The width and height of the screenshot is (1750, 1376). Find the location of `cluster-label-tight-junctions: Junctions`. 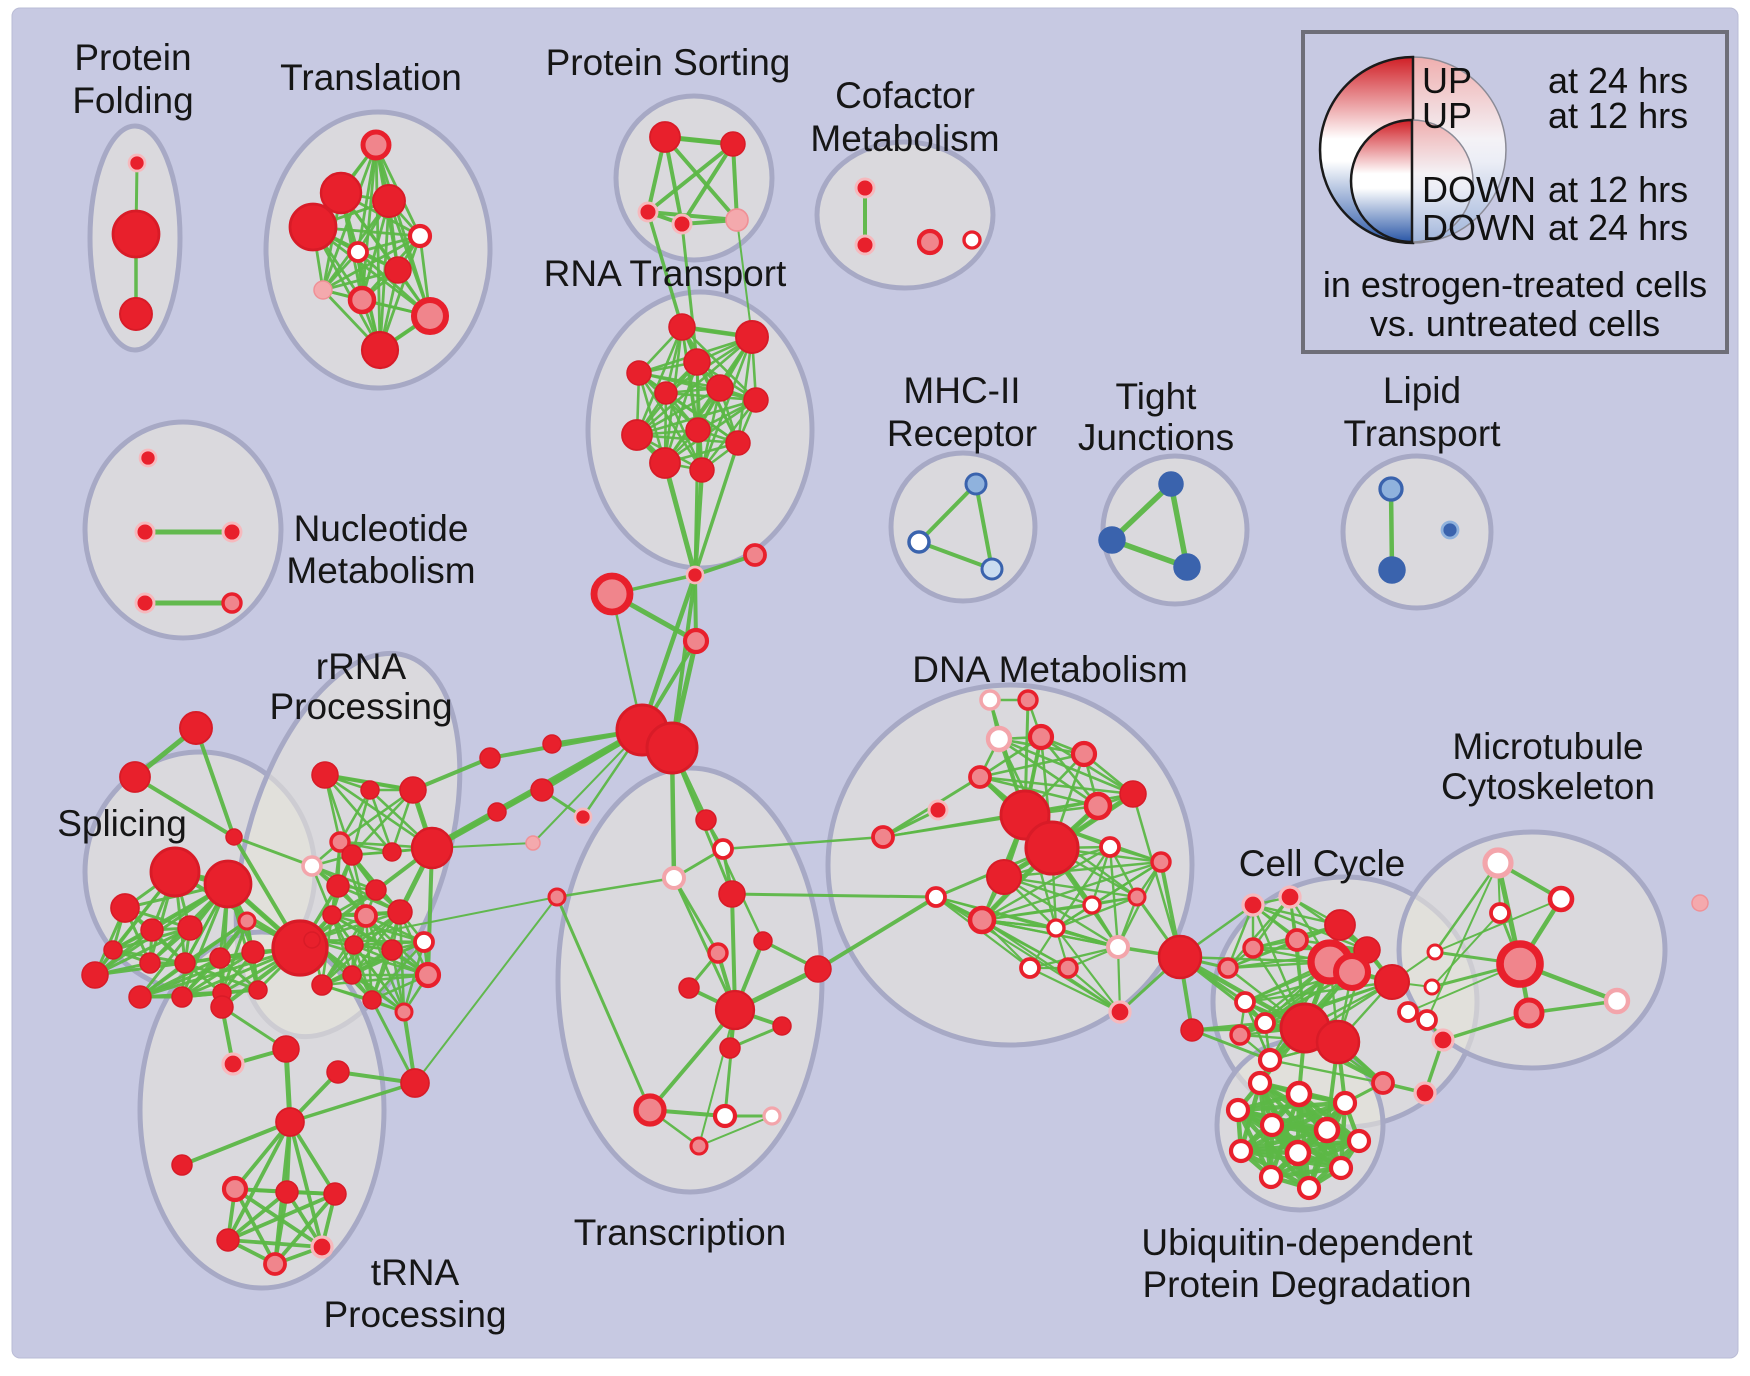

cluster-label-tight-junctions: Junctions is located at coordinates (1156, 437).